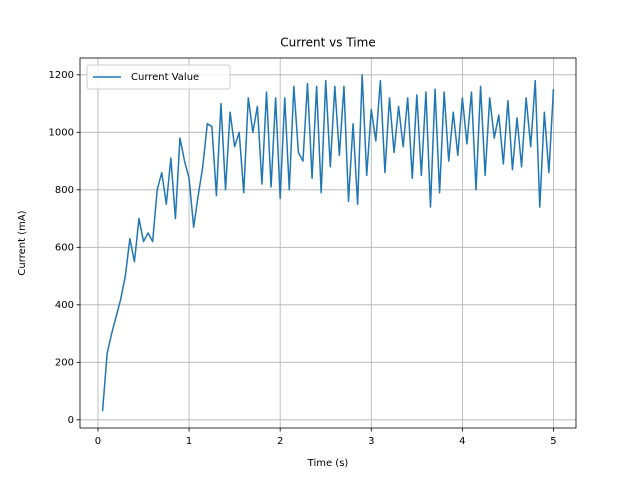 The width and height of the screenshot is (640, 480). I want to click on legend-box, so click(158, 77).